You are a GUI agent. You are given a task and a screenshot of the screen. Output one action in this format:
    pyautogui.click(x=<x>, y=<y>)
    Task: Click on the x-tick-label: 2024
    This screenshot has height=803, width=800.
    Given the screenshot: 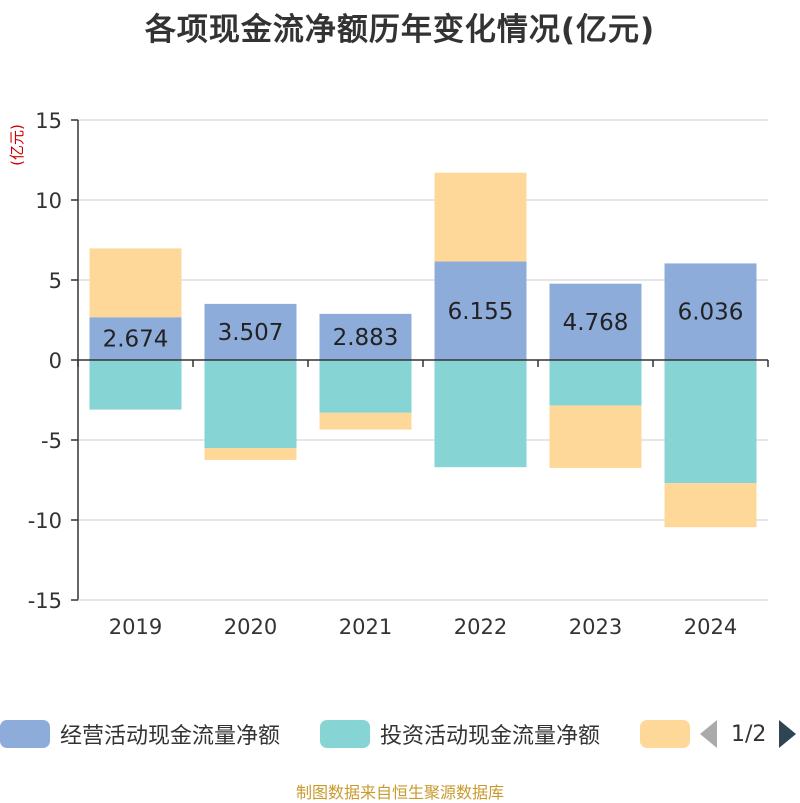 What is the action you would take?
    pyautogui.click(x=710, y=627)
    